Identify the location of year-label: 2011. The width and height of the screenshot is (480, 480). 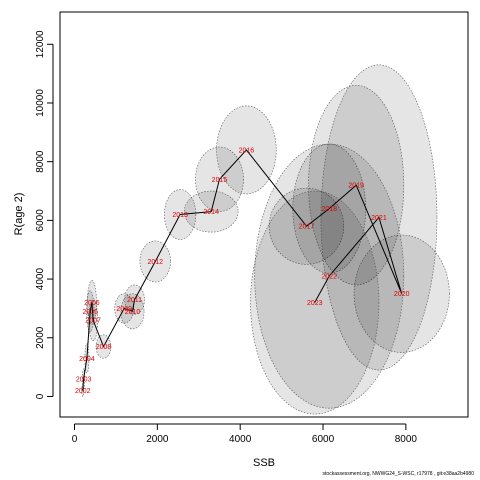
(134, 300).